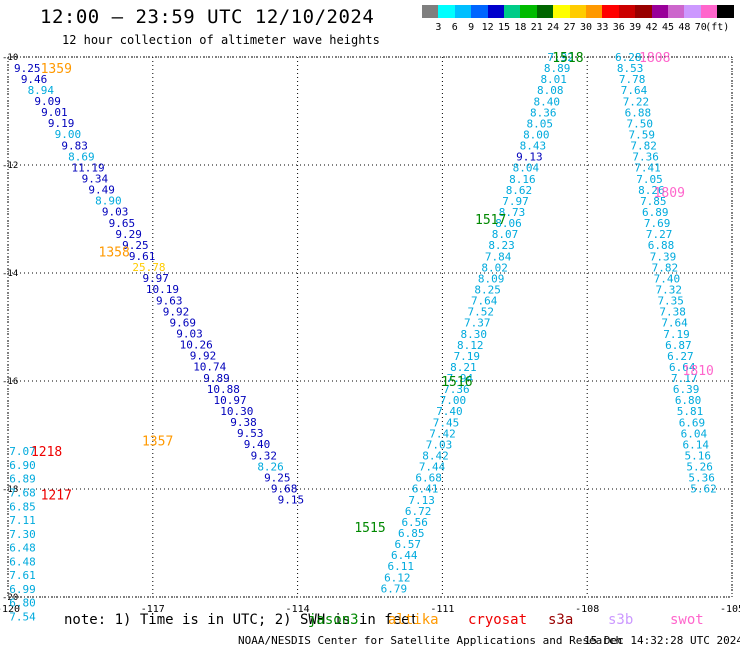 This screenshot has height=650, width=740. I want to click on wave-height-value: 9.53, so click(250, 433).